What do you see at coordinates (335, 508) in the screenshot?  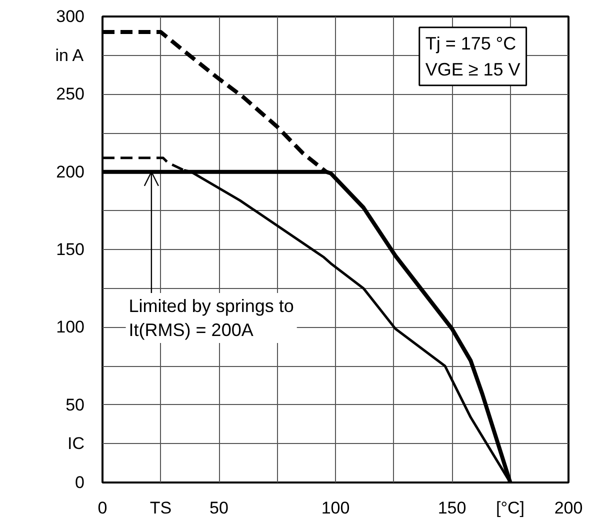 I see `x-tick-label: 100` at bounding box center [335, 508].